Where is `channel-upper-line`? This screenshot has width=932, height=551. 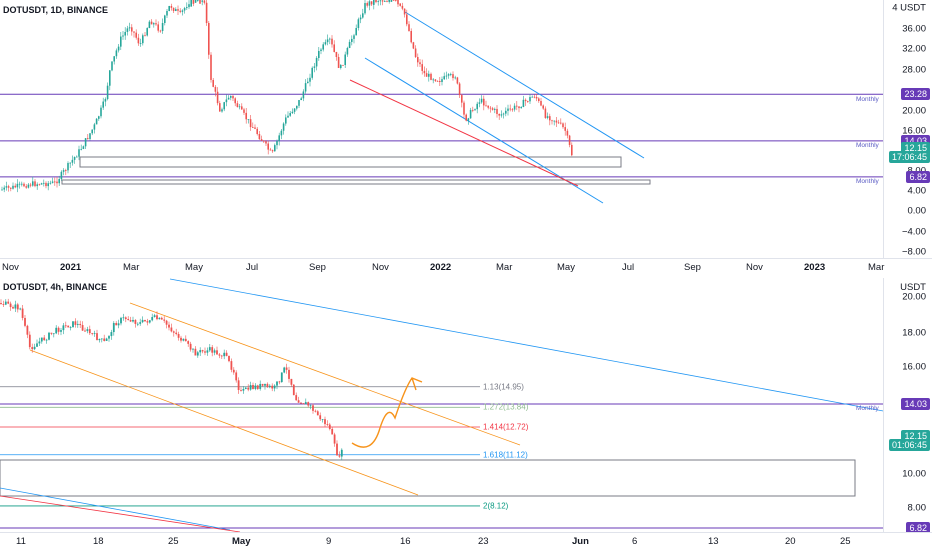
channel-upper-line is located at coordinates (524, 85).